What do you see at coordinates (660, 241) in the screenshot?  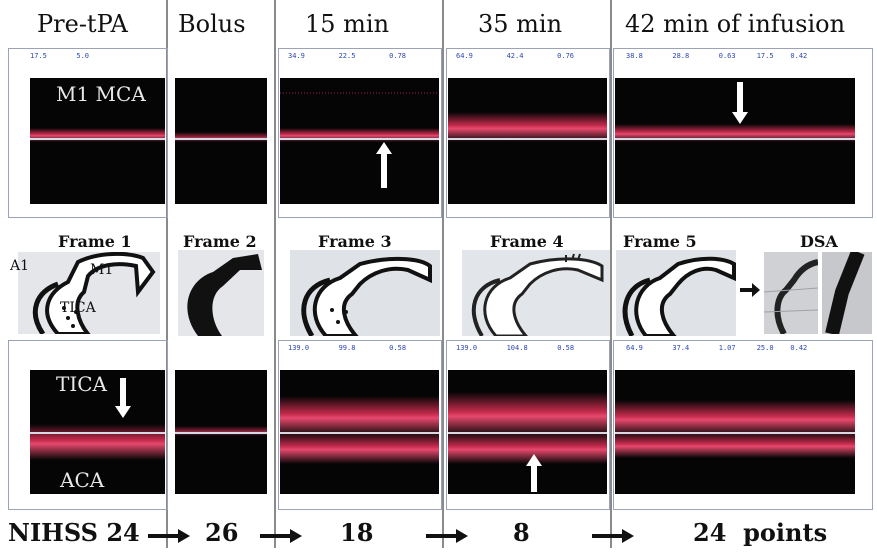 I see `frame-5-title: Frame 5` at bounding box center [660, 241].